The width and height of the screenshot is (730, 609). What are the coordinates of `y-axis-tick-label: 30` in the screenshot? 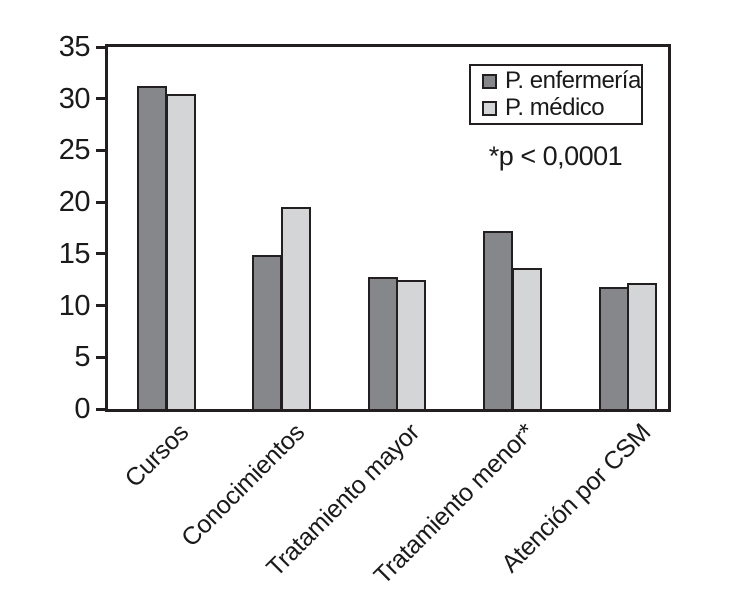 It's located at (74, 98).